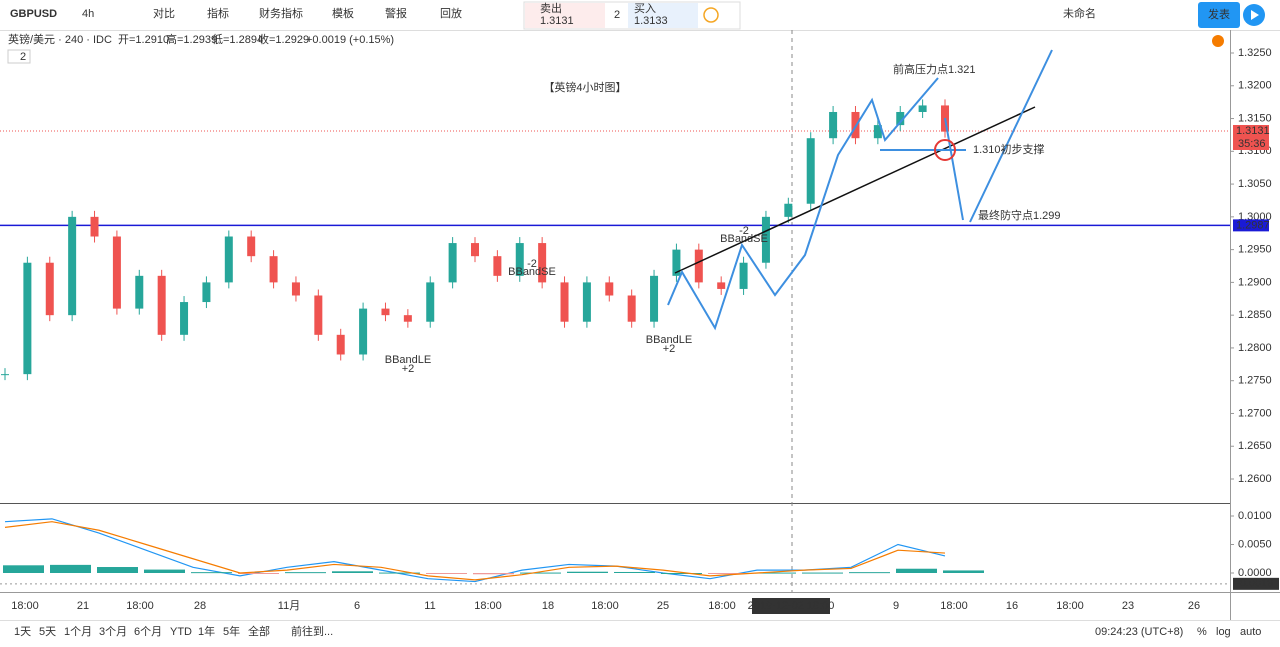  I want to click on range-button: 1年, so click(206, 631).